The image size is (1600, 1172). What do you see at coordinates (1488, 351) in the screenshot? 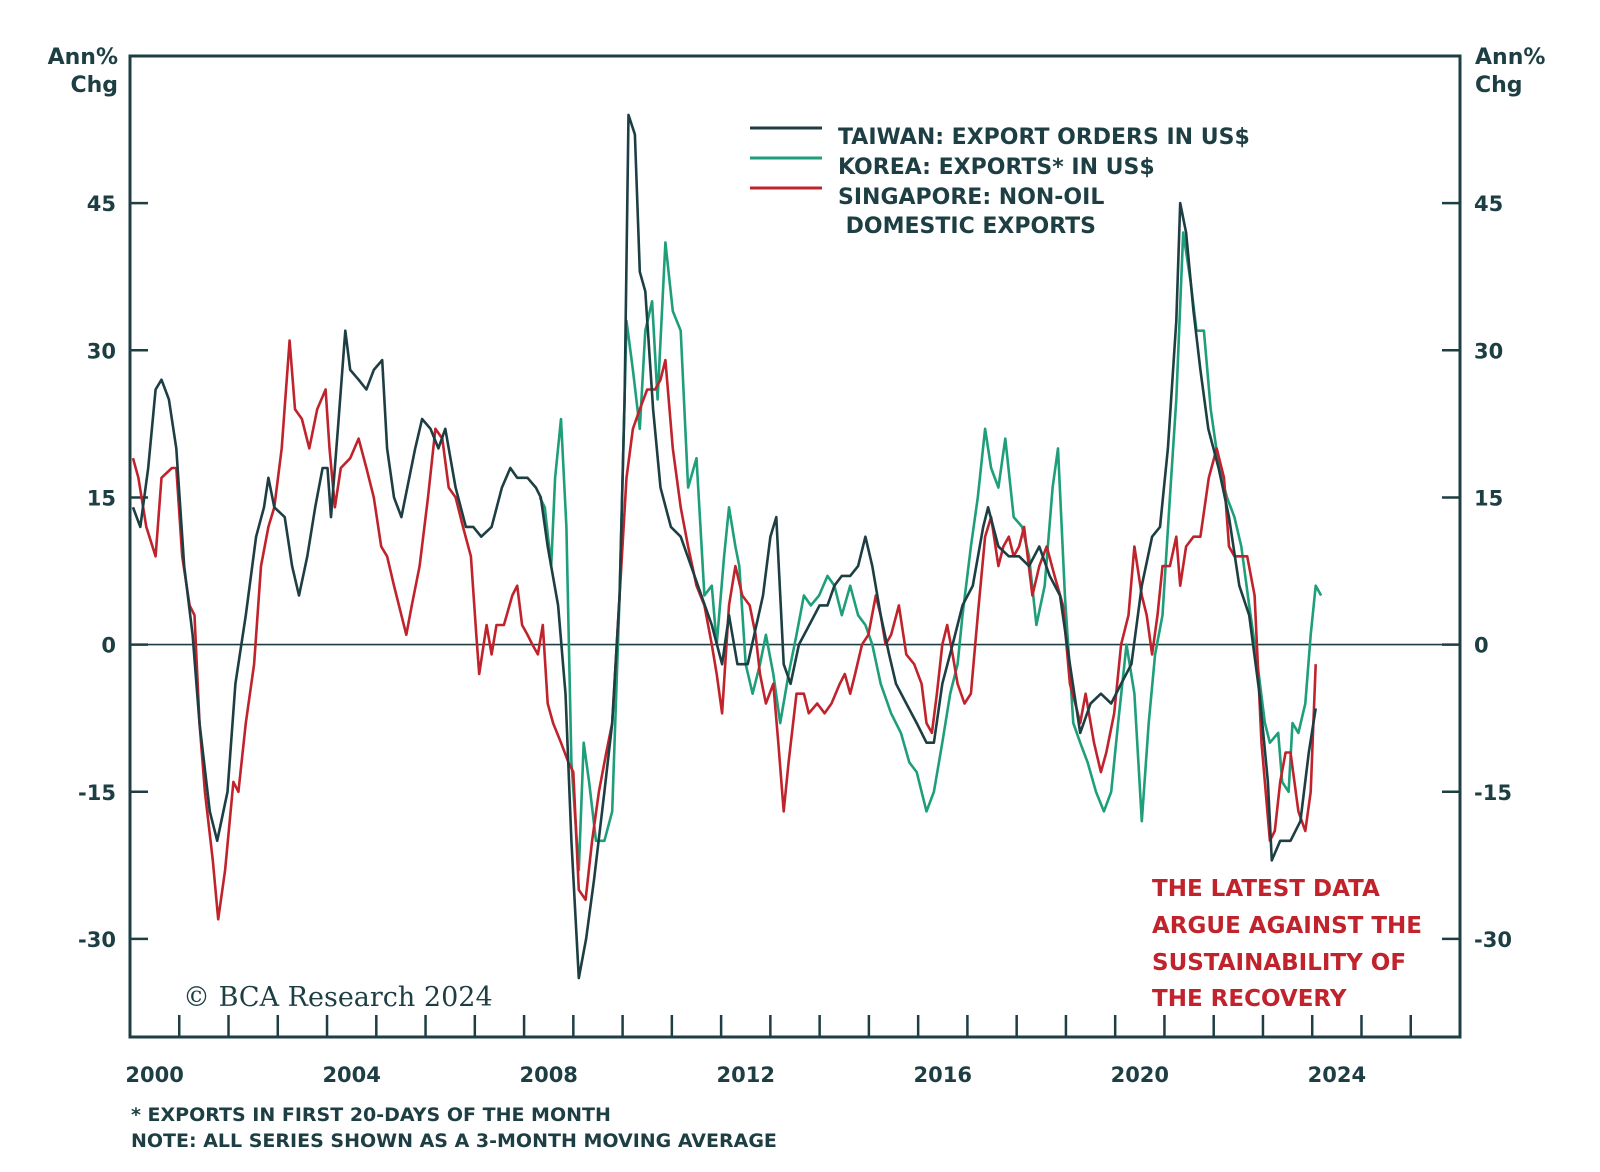
I see `y-tick-label-right: 30` at bounding box center [1488, 351].